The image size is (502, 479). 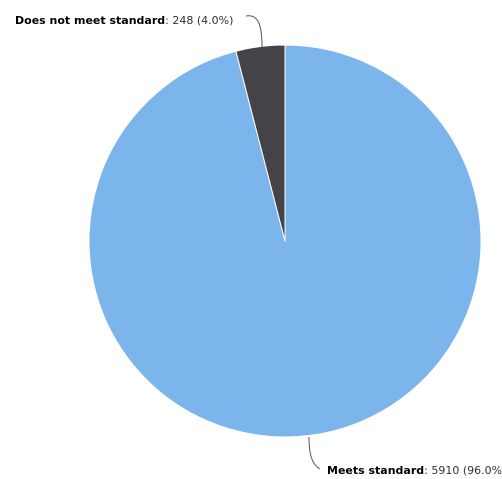 I want to click on pie-slice-does-not-meet-standard, so click(x=260, y=143).